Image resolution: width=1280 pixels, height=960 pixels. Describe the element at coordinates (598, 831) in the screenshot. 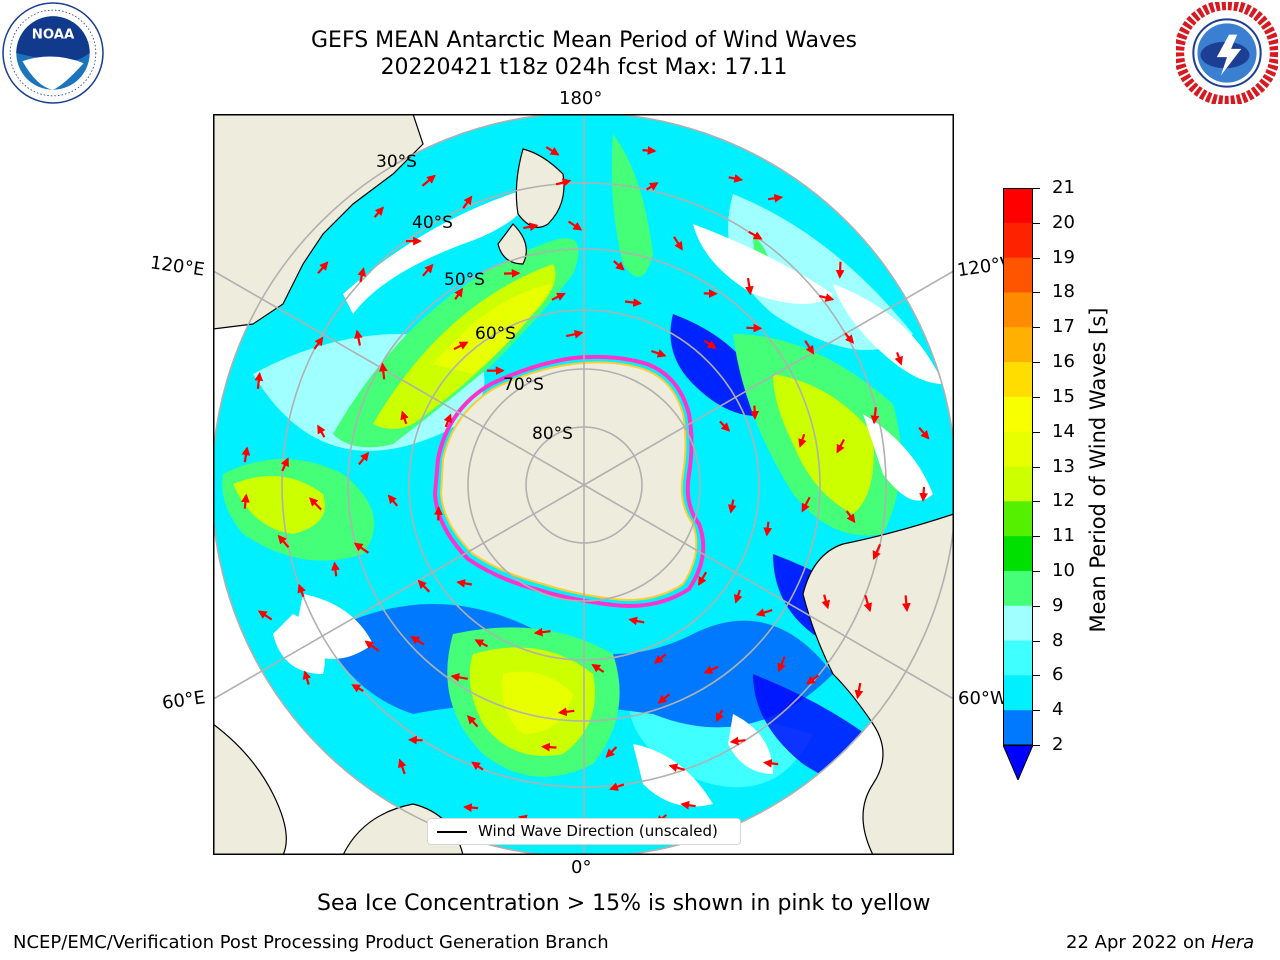

I see `legend-label: Wind Wave Direction (unscaled)` at that location.